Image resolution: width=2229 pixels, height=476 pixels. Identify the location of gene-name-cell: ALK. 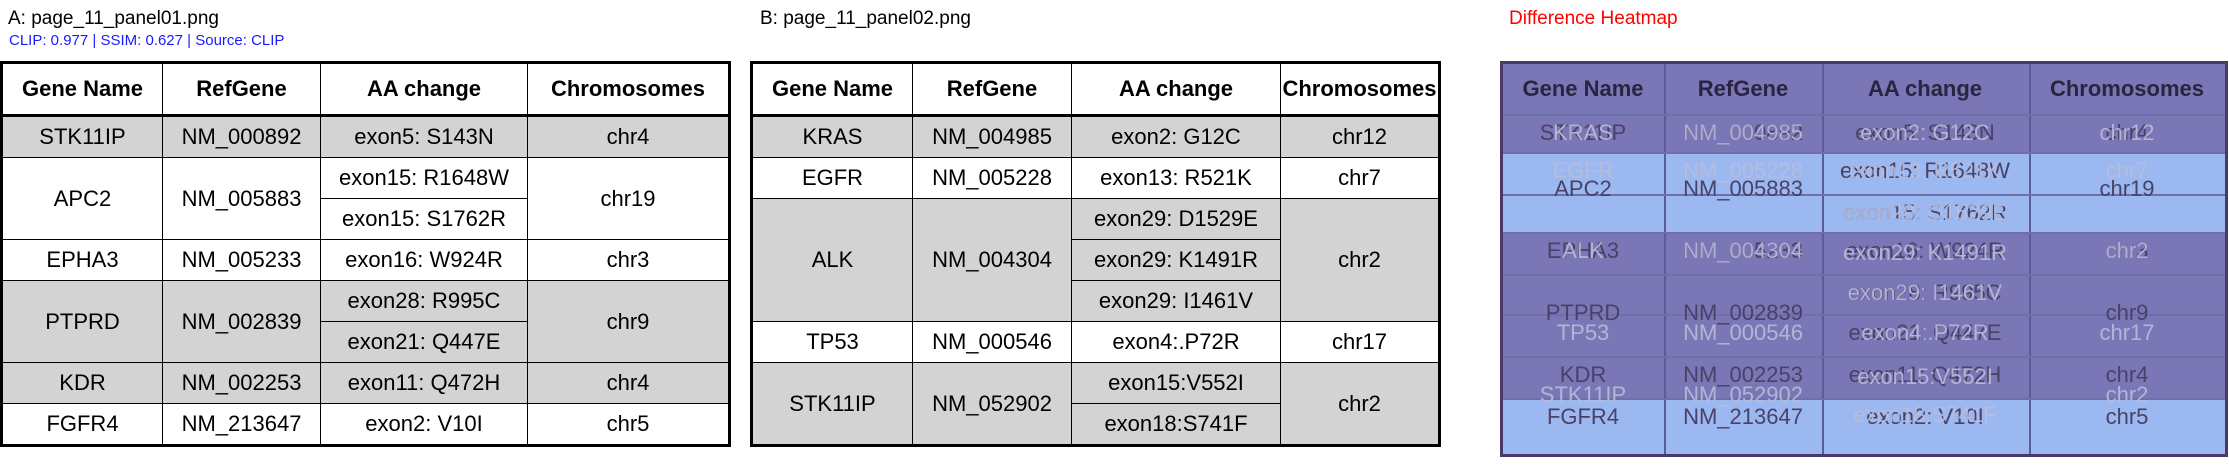
(832, 260).